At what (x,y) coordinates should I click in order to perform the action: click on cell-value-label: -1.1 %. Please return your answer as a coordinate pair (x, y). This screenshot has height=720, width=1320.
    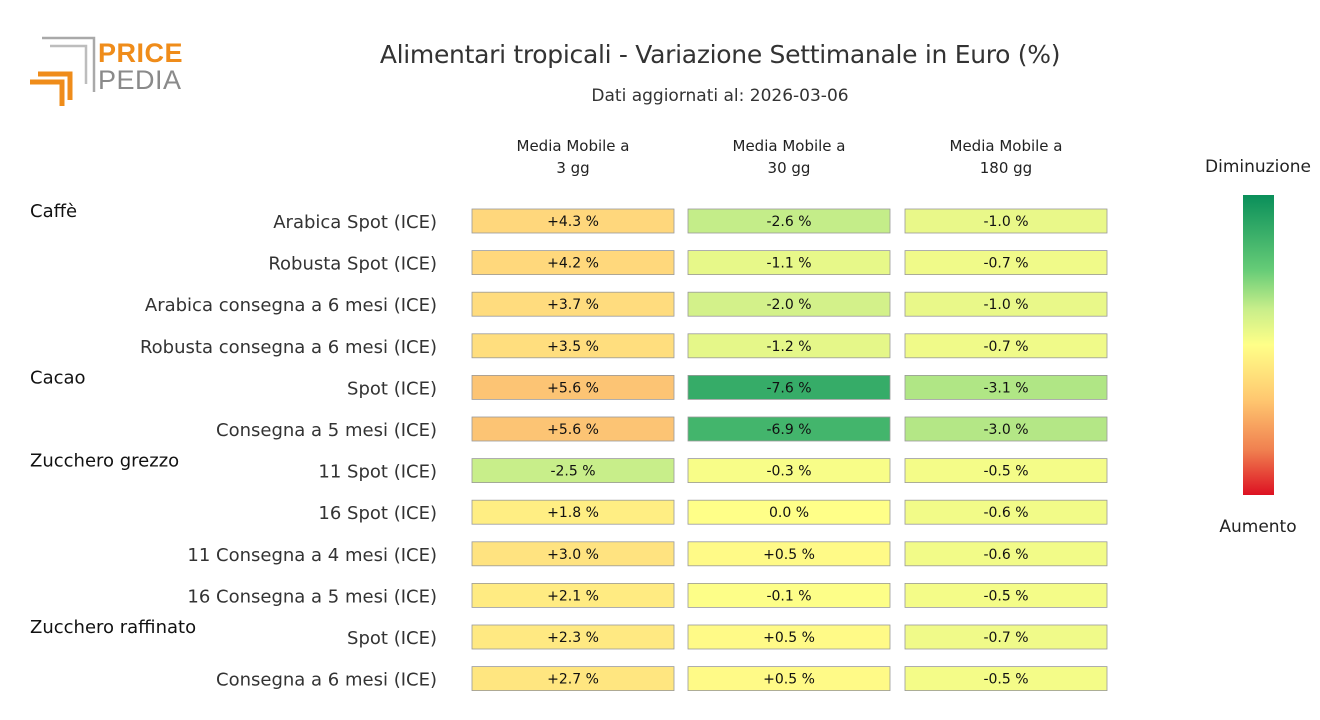
    Looking at the image, I should click on (788, 264).